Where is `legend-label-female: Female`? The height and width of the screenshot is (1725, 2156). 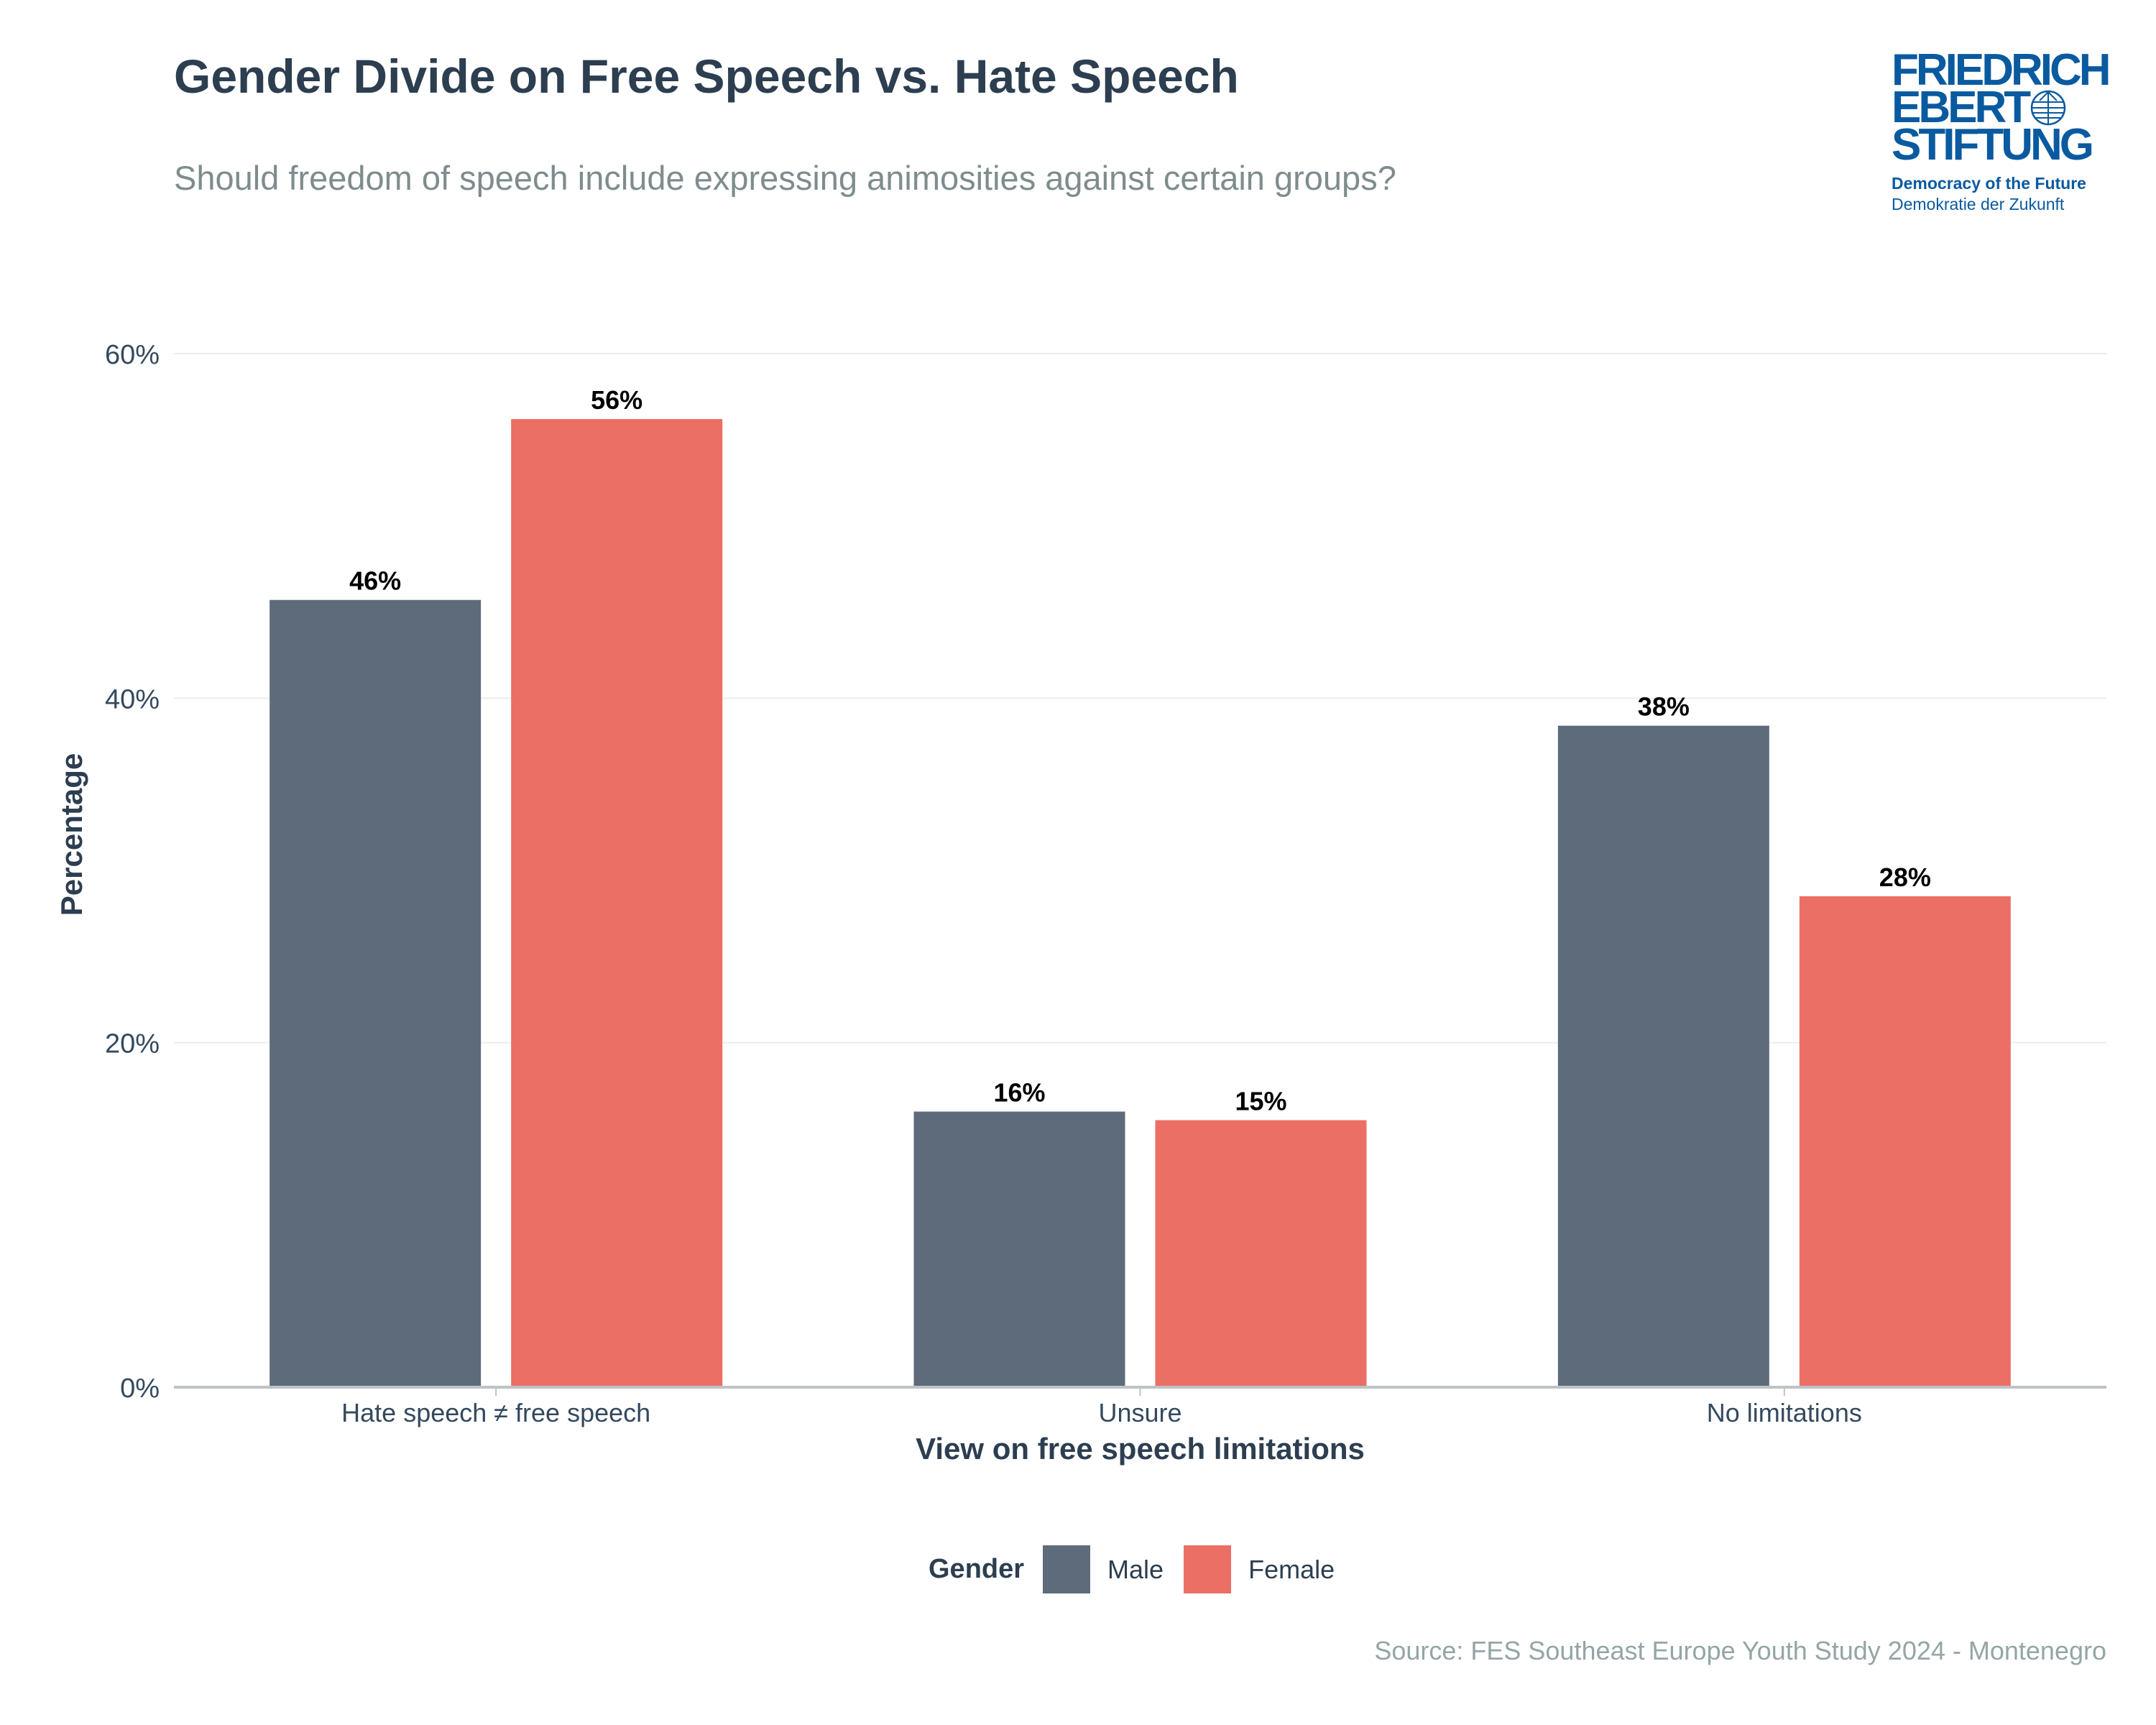 legend-label-female: Female is located at coordinates (1291, 1569).